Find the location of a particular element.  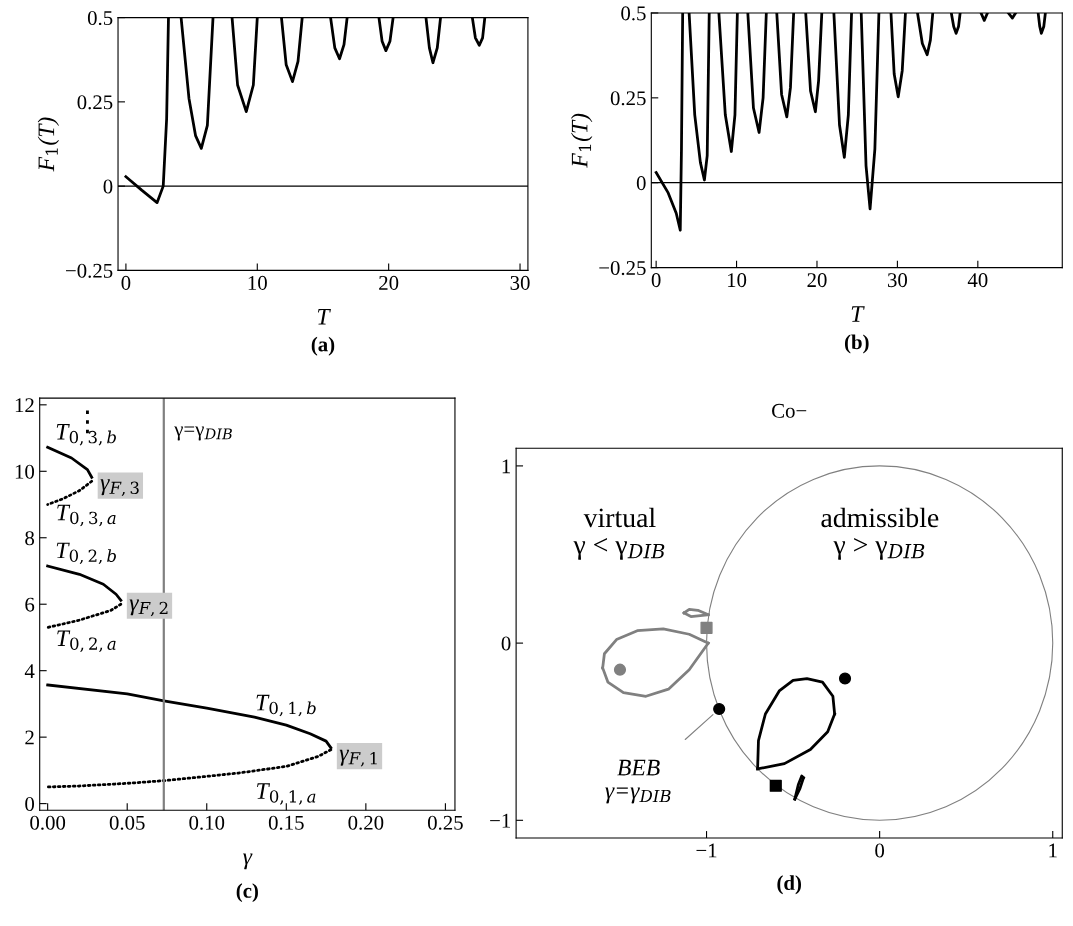

y-tick-label: 10 is located at coordinates (25, 471).